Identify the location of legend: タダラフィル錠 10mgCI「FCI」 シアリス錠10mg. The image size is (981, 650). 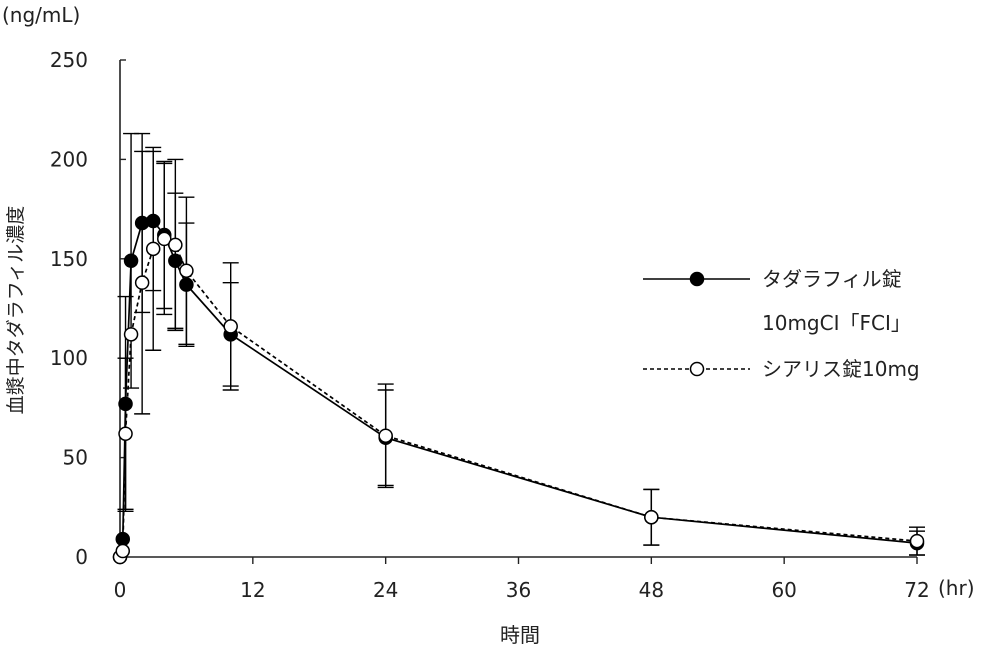
(781, 324).